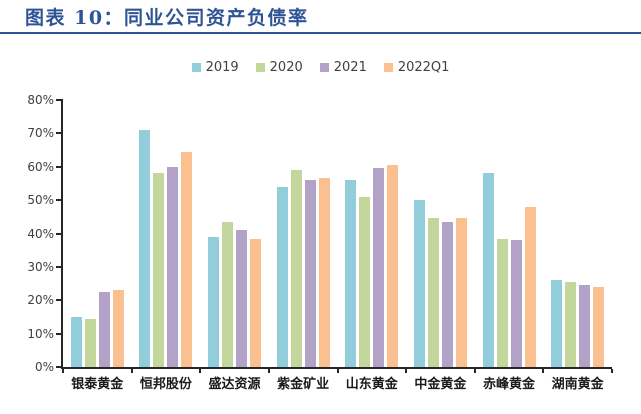  What do you see at coordinates (234, 384) in the screenshot?
I see `x-axis-label: 盛达资源` at bounding box center [234, 384].